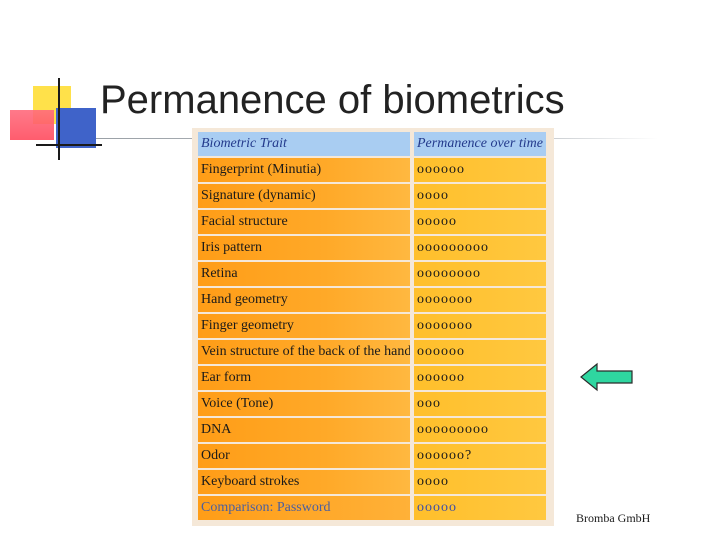 The image size is (720, 540). What do you see at coordinates (480, 274) in the screenshot?
I see `permanence-cell: oooooooo` at bounding box center [480, 274].